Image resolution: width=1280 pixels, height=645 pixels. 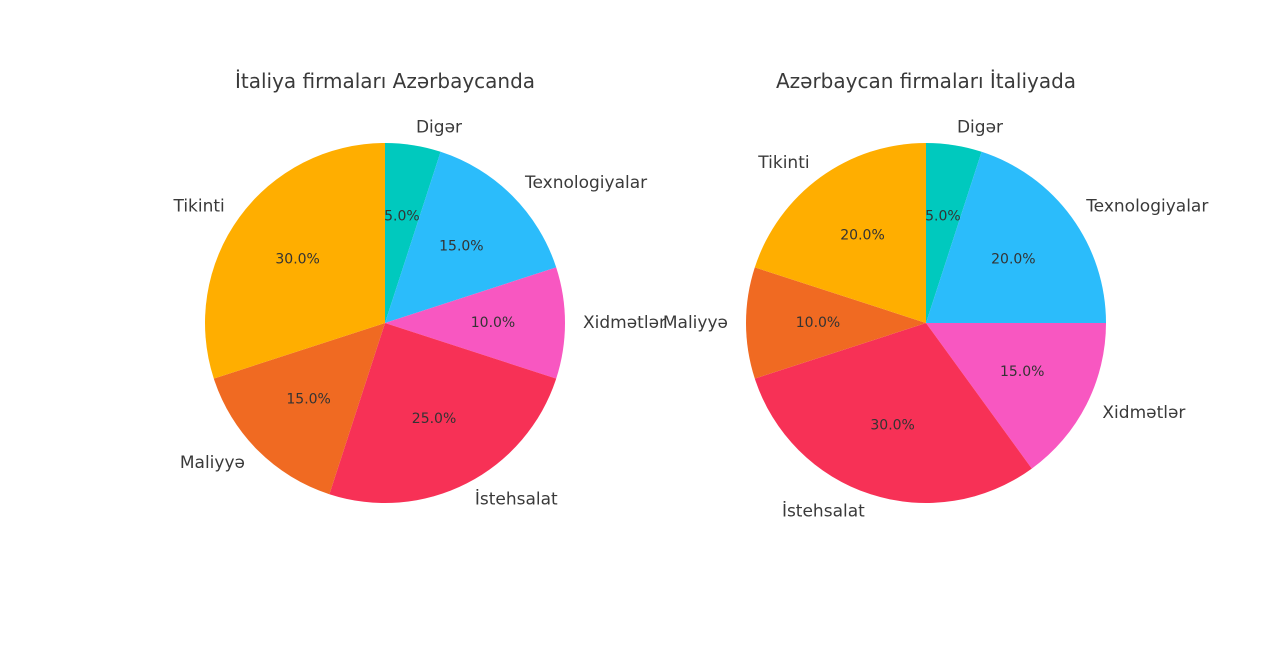 I want to click on chart-title: İtaliya firmaları Azərbaycanda, so click(x=385, y=81).